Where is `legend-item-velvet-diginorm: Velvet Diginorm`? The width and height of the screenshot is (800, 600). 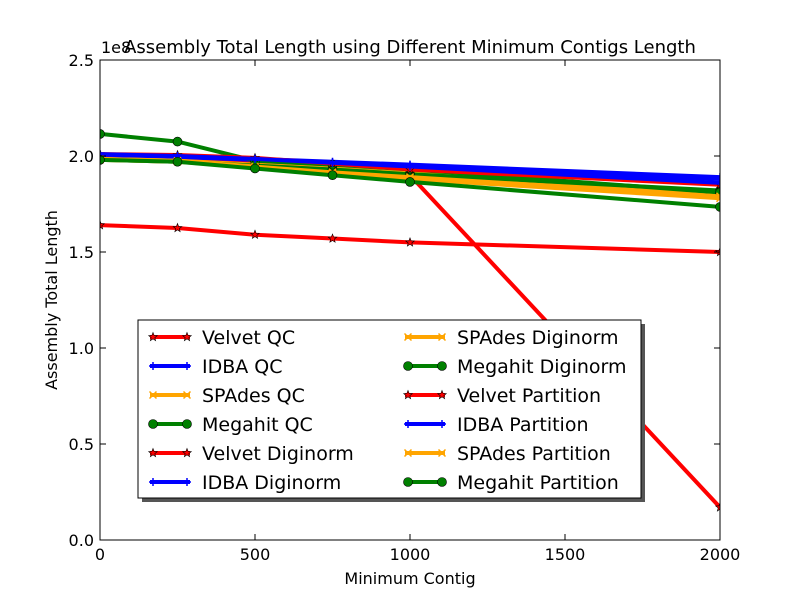
legend-item-velvet-diginorm: Velvet Diginorm is located at coordinates (250, 454).